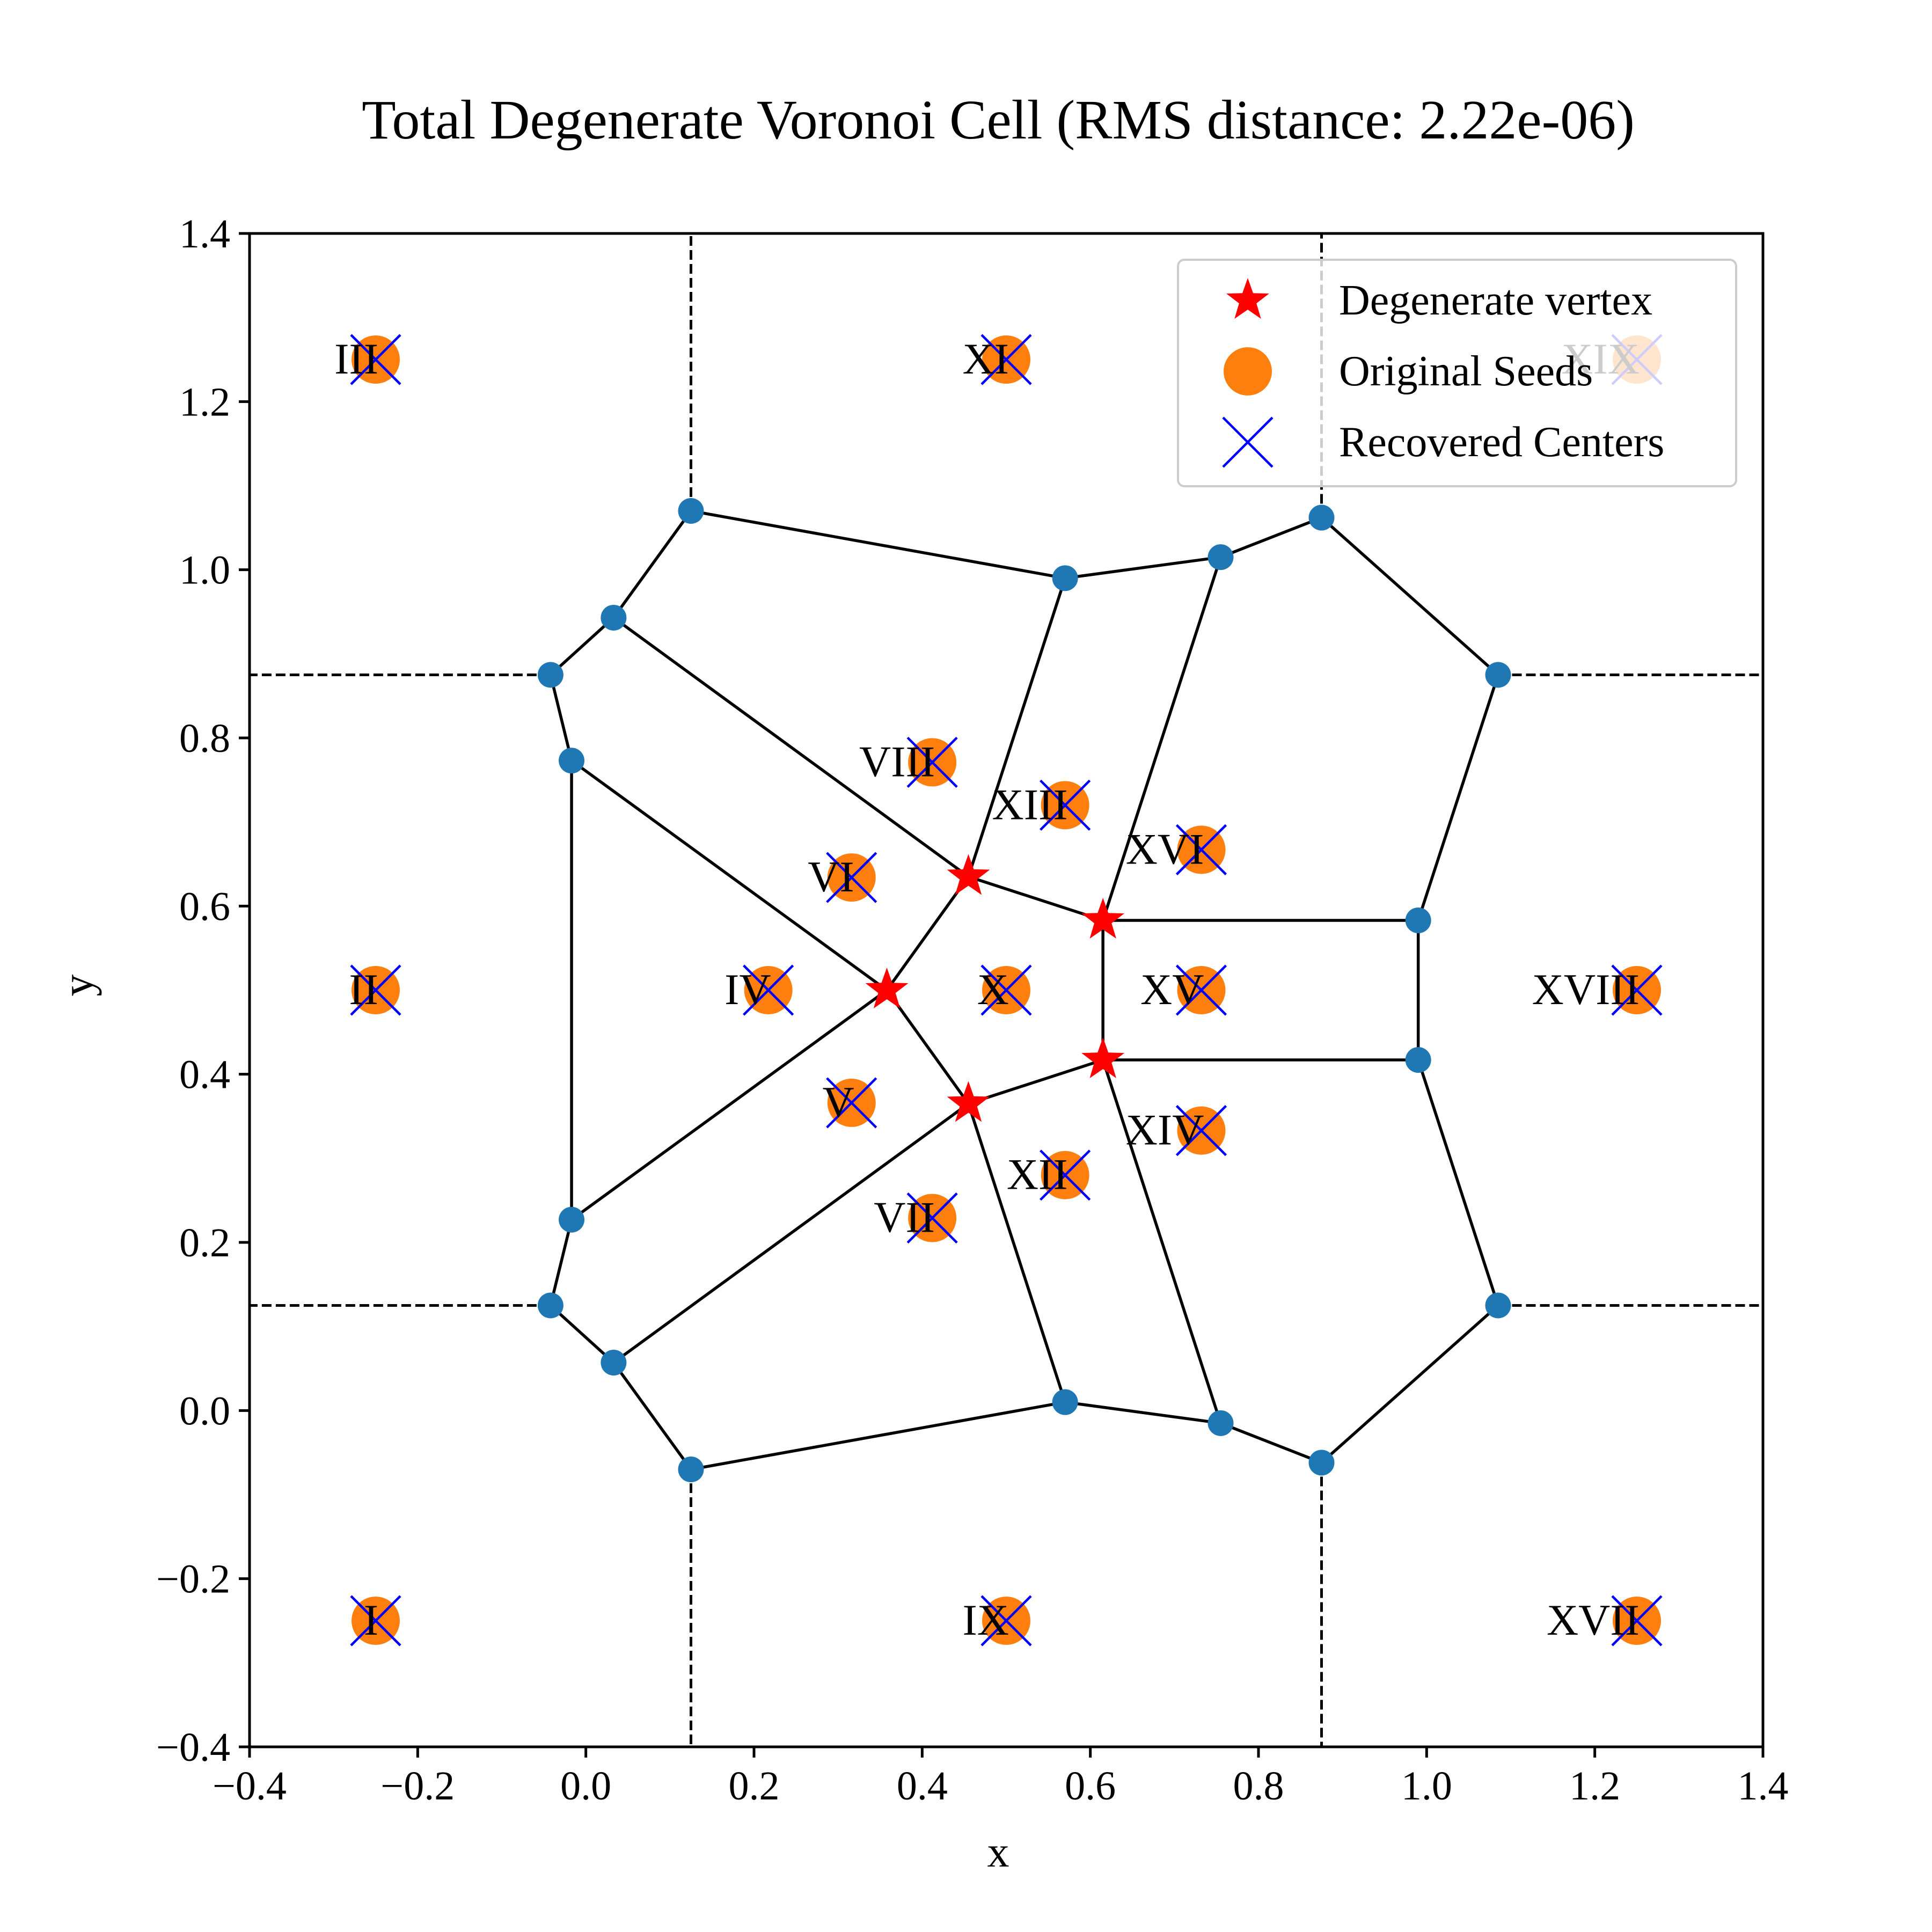  What do you see at coordinates (204, 1074) in the screenshot?
I see `y-tick-label: 0.4` at bounding box center [204, 1074].